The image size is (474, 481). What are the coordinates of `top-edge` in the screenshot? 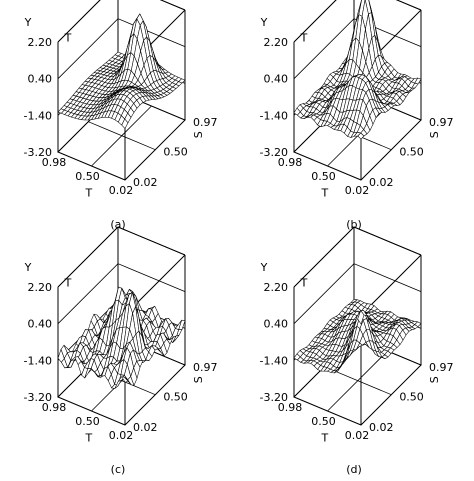 It's located at (172, 5).